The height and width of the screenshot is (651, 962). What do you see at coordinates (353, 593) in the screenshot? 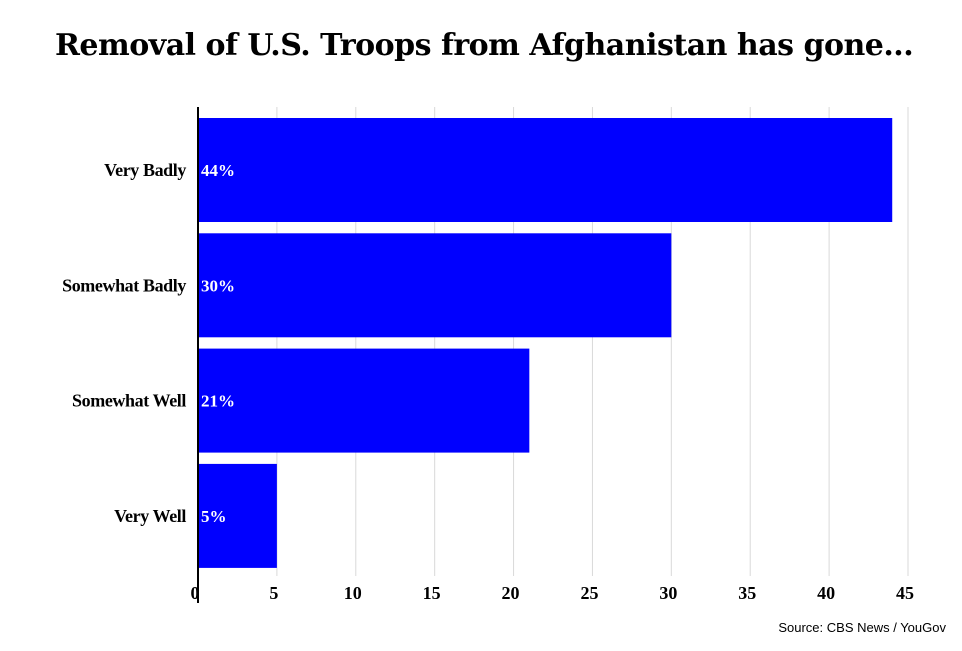
I see `x-tick-label-10: 10` at bounding box center [353, 593].